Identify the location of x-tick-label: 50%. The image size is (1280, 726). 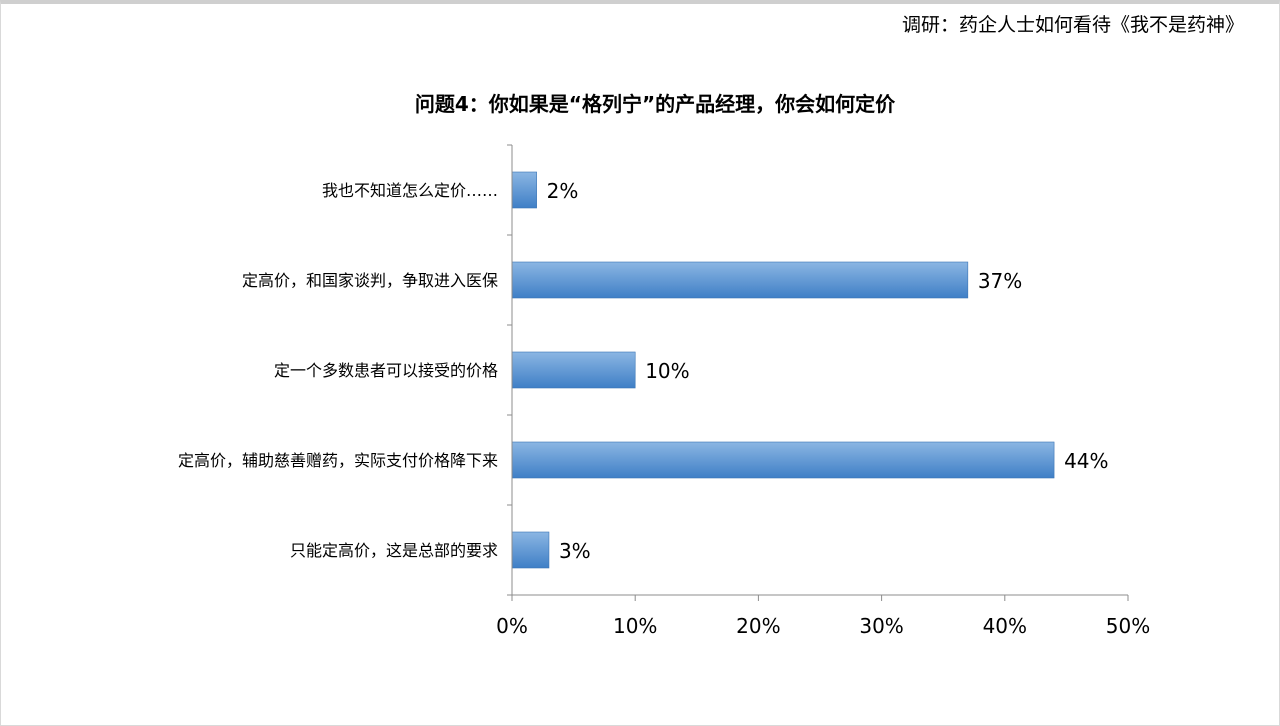
(1128, 626).